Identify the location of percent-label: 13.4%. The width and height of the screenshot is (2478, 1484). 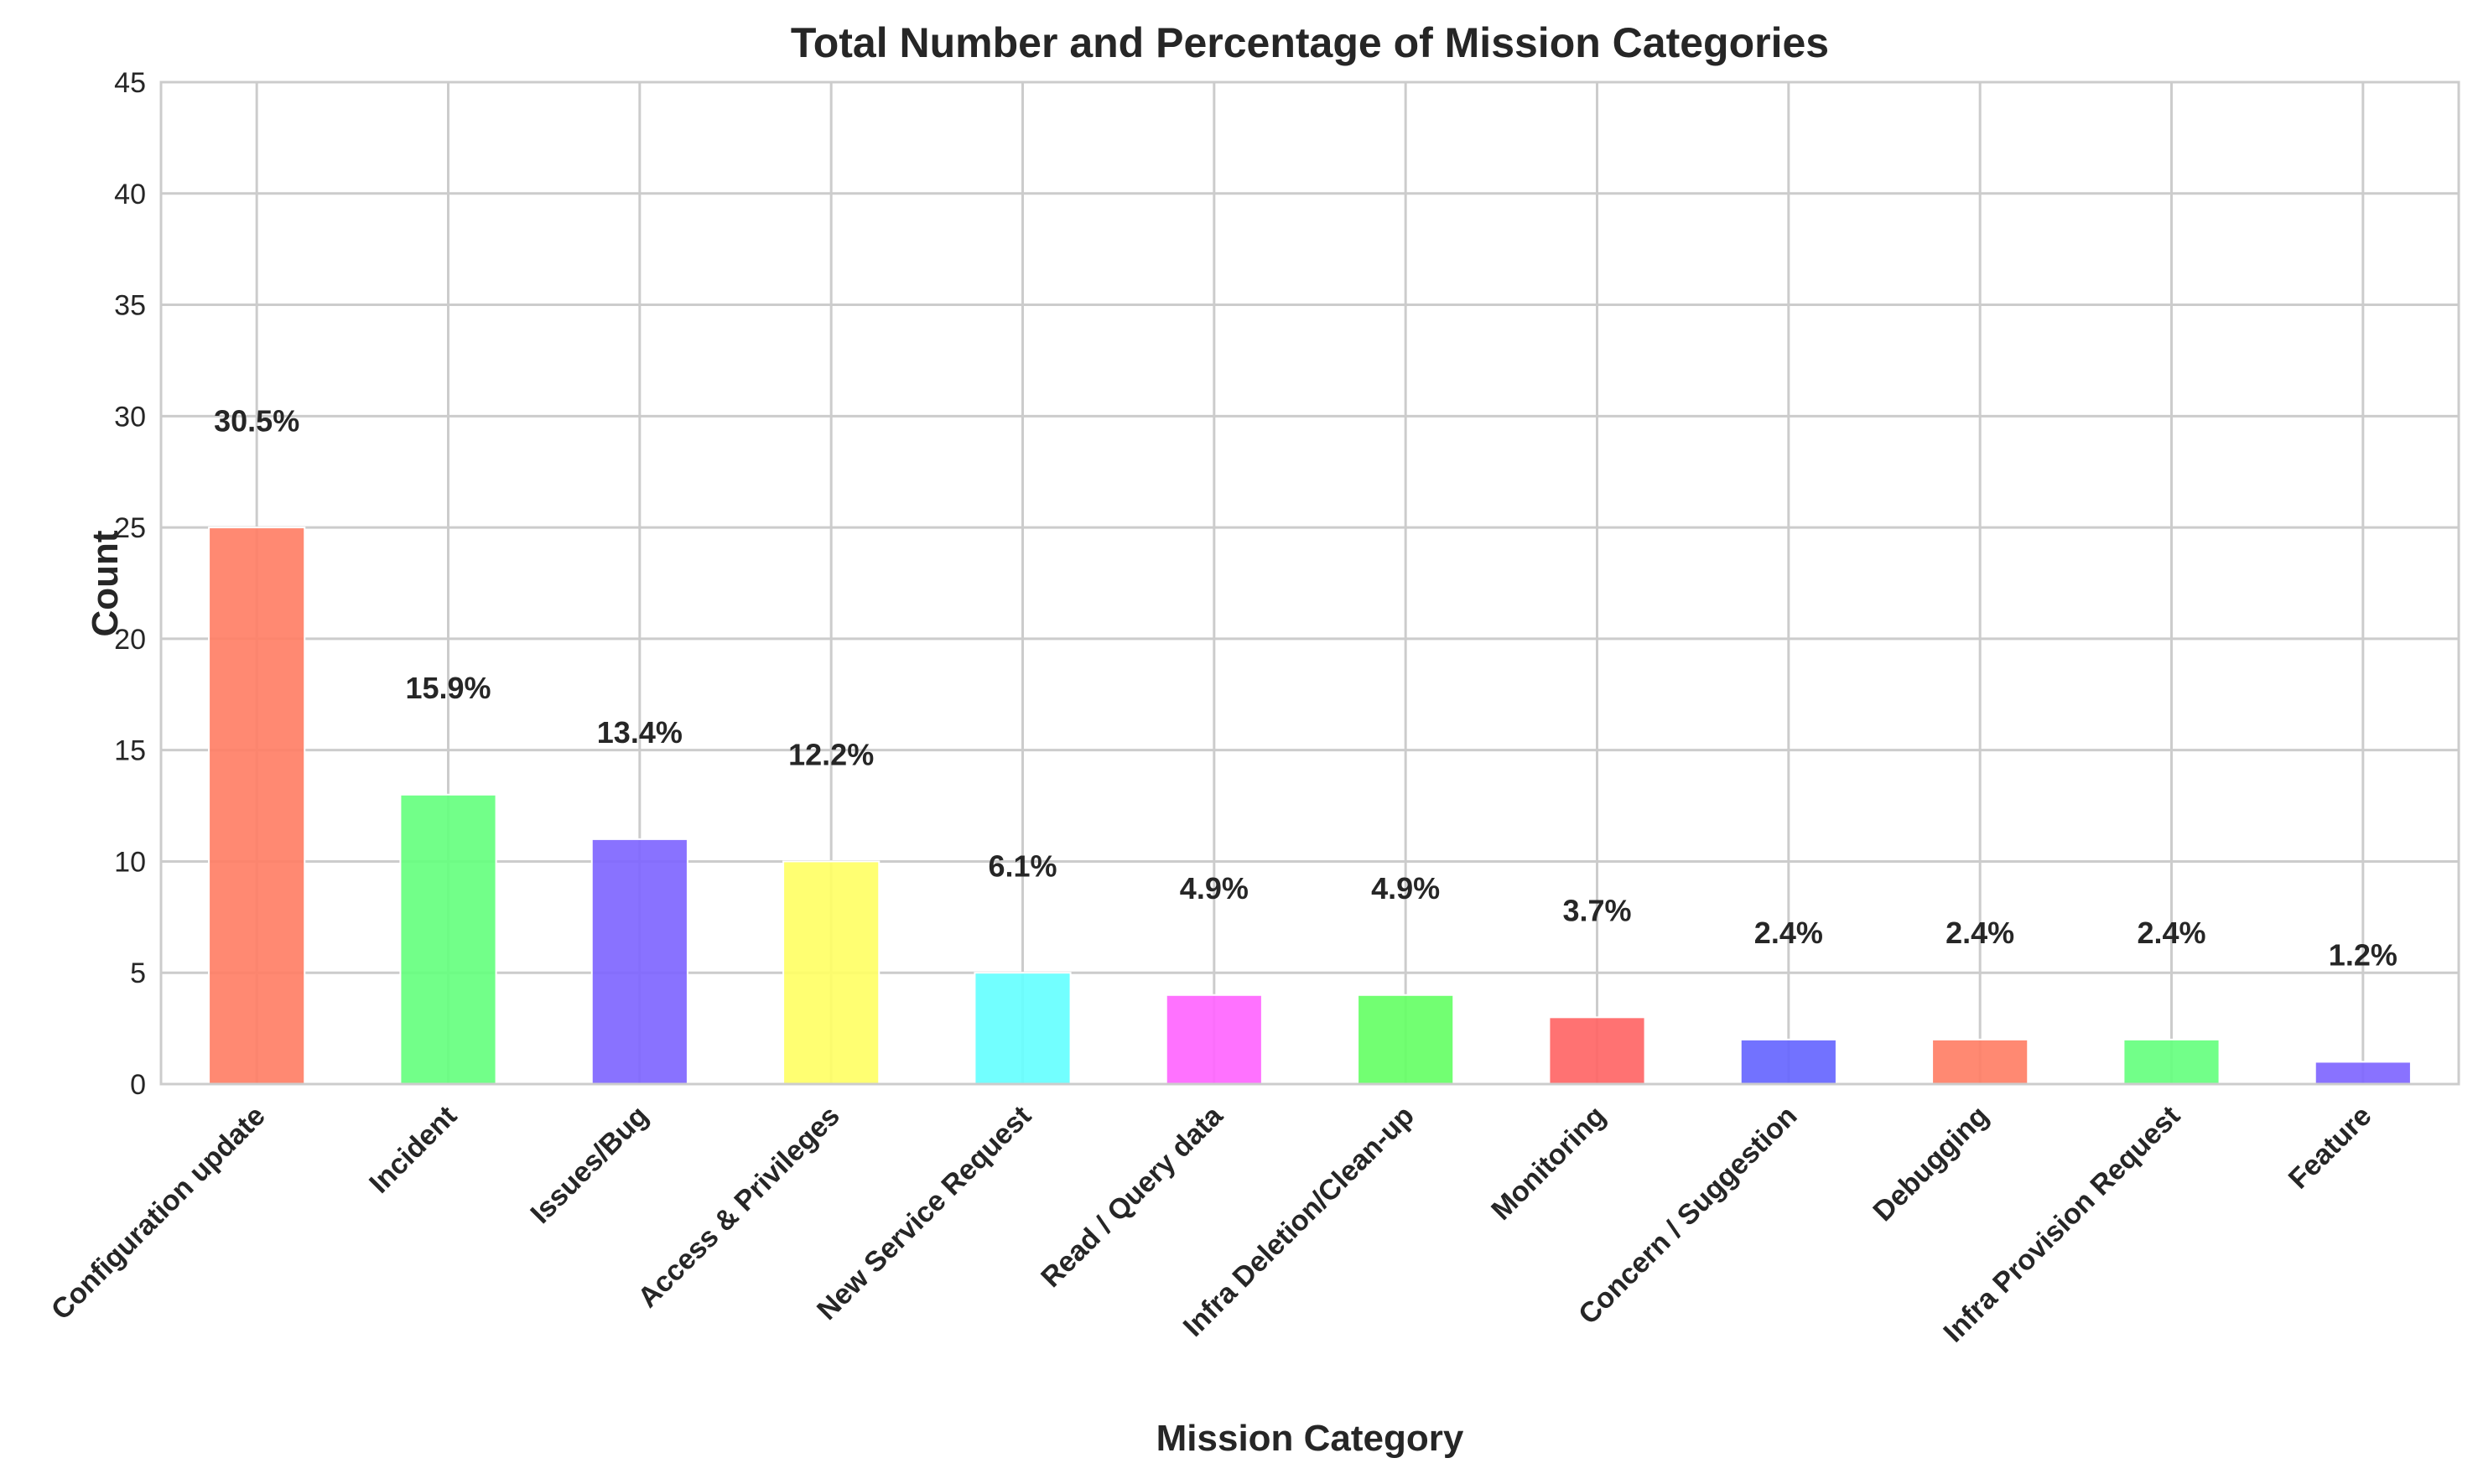
(640, 732).